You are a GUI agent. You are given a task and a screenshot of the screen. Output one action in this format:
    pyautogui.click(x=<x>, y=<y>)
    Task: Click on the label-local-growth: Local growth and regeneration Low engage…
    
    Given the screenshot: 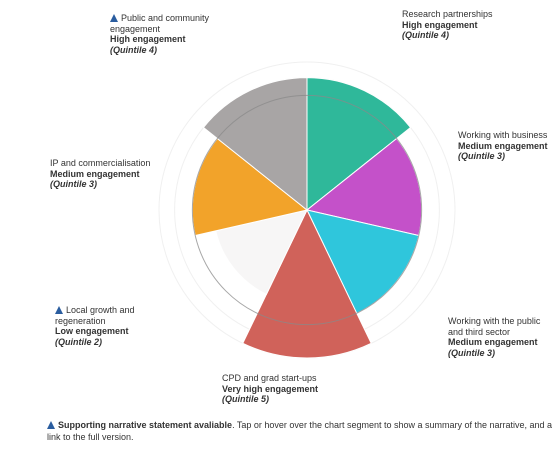 What is the action you would take?
    pyautogui.click(x=105, y=326)
    